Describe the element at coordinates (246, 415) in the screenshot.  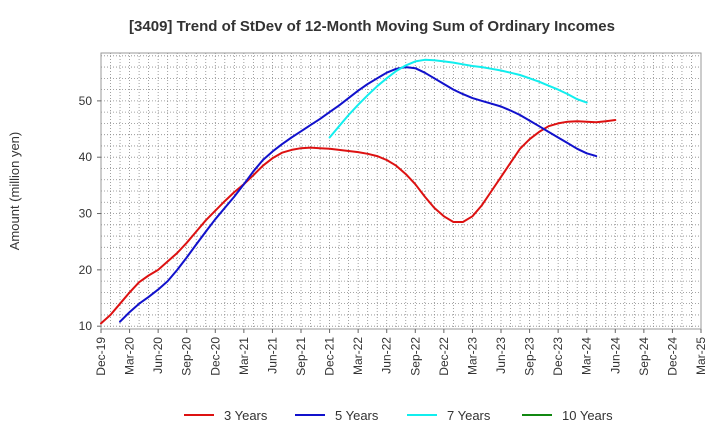
I see `legend-label: 3 Years` at that location.